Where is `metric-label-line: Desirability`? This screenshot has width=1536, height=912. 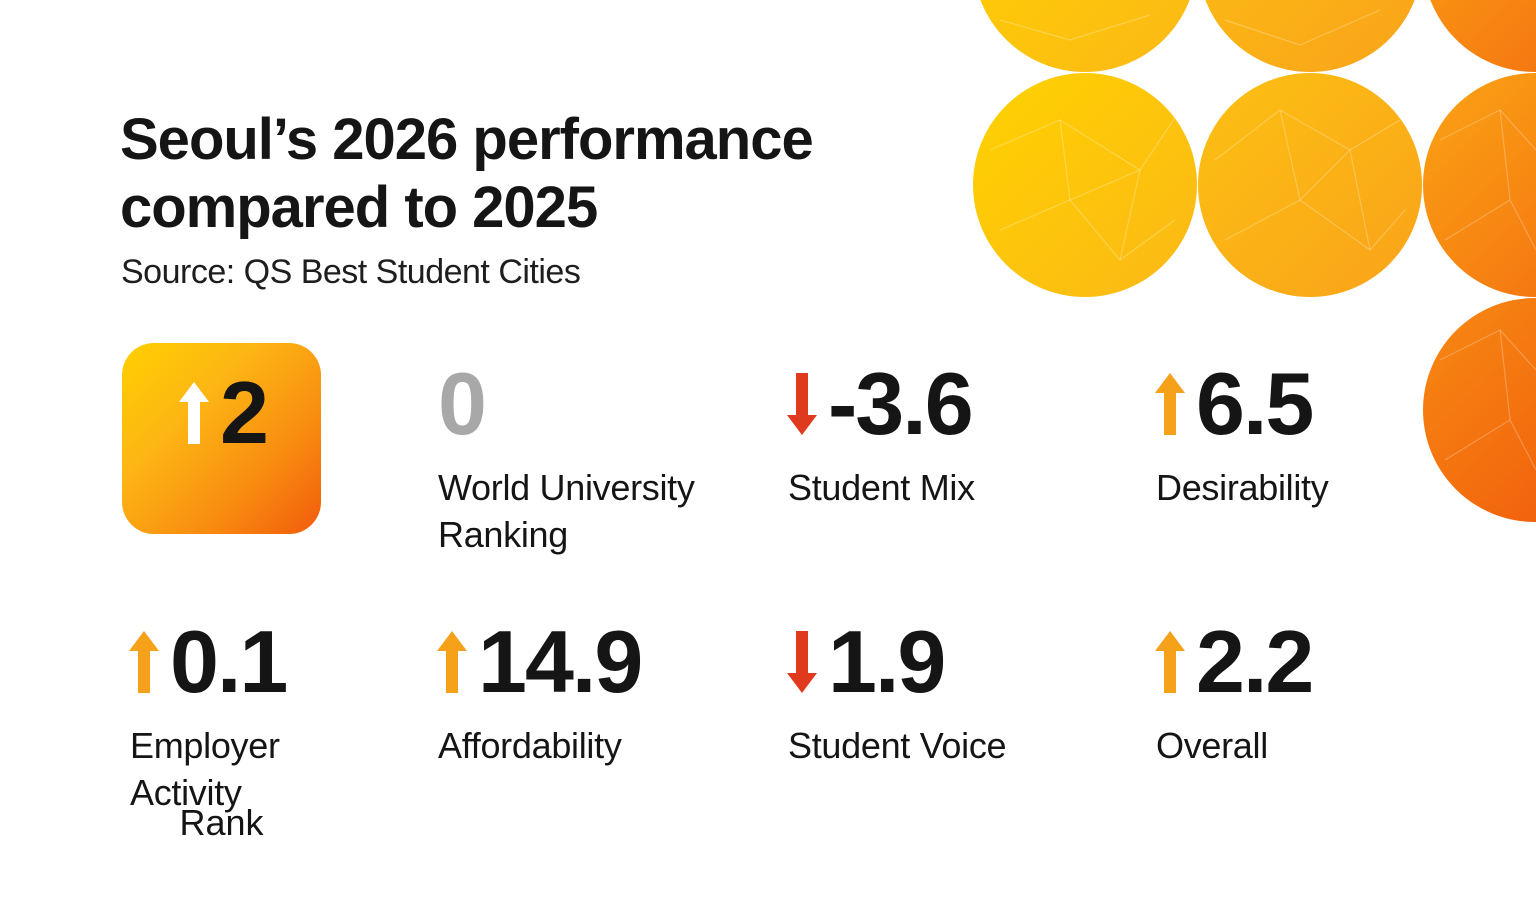
metric-label-line: Desirability is located at coordinates (1242, 487).